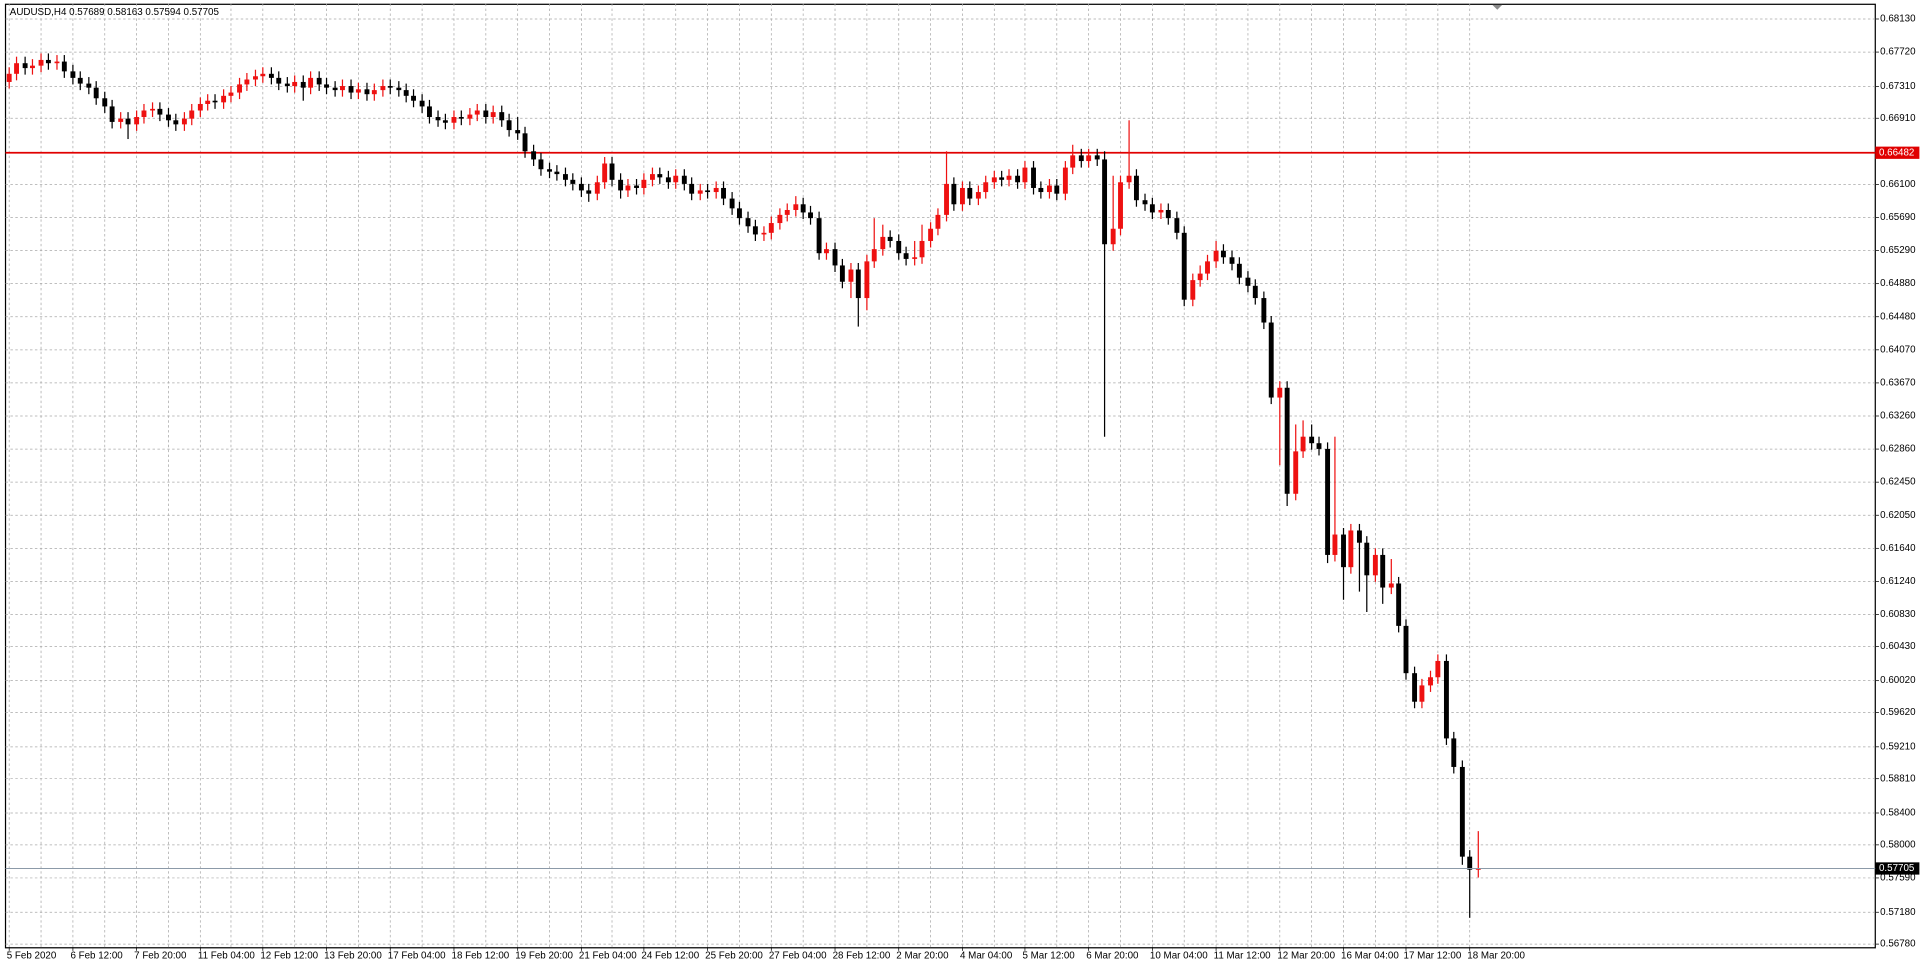 The image size is (1920, 968). I want to click on level-label-box, so click(1897, 152).